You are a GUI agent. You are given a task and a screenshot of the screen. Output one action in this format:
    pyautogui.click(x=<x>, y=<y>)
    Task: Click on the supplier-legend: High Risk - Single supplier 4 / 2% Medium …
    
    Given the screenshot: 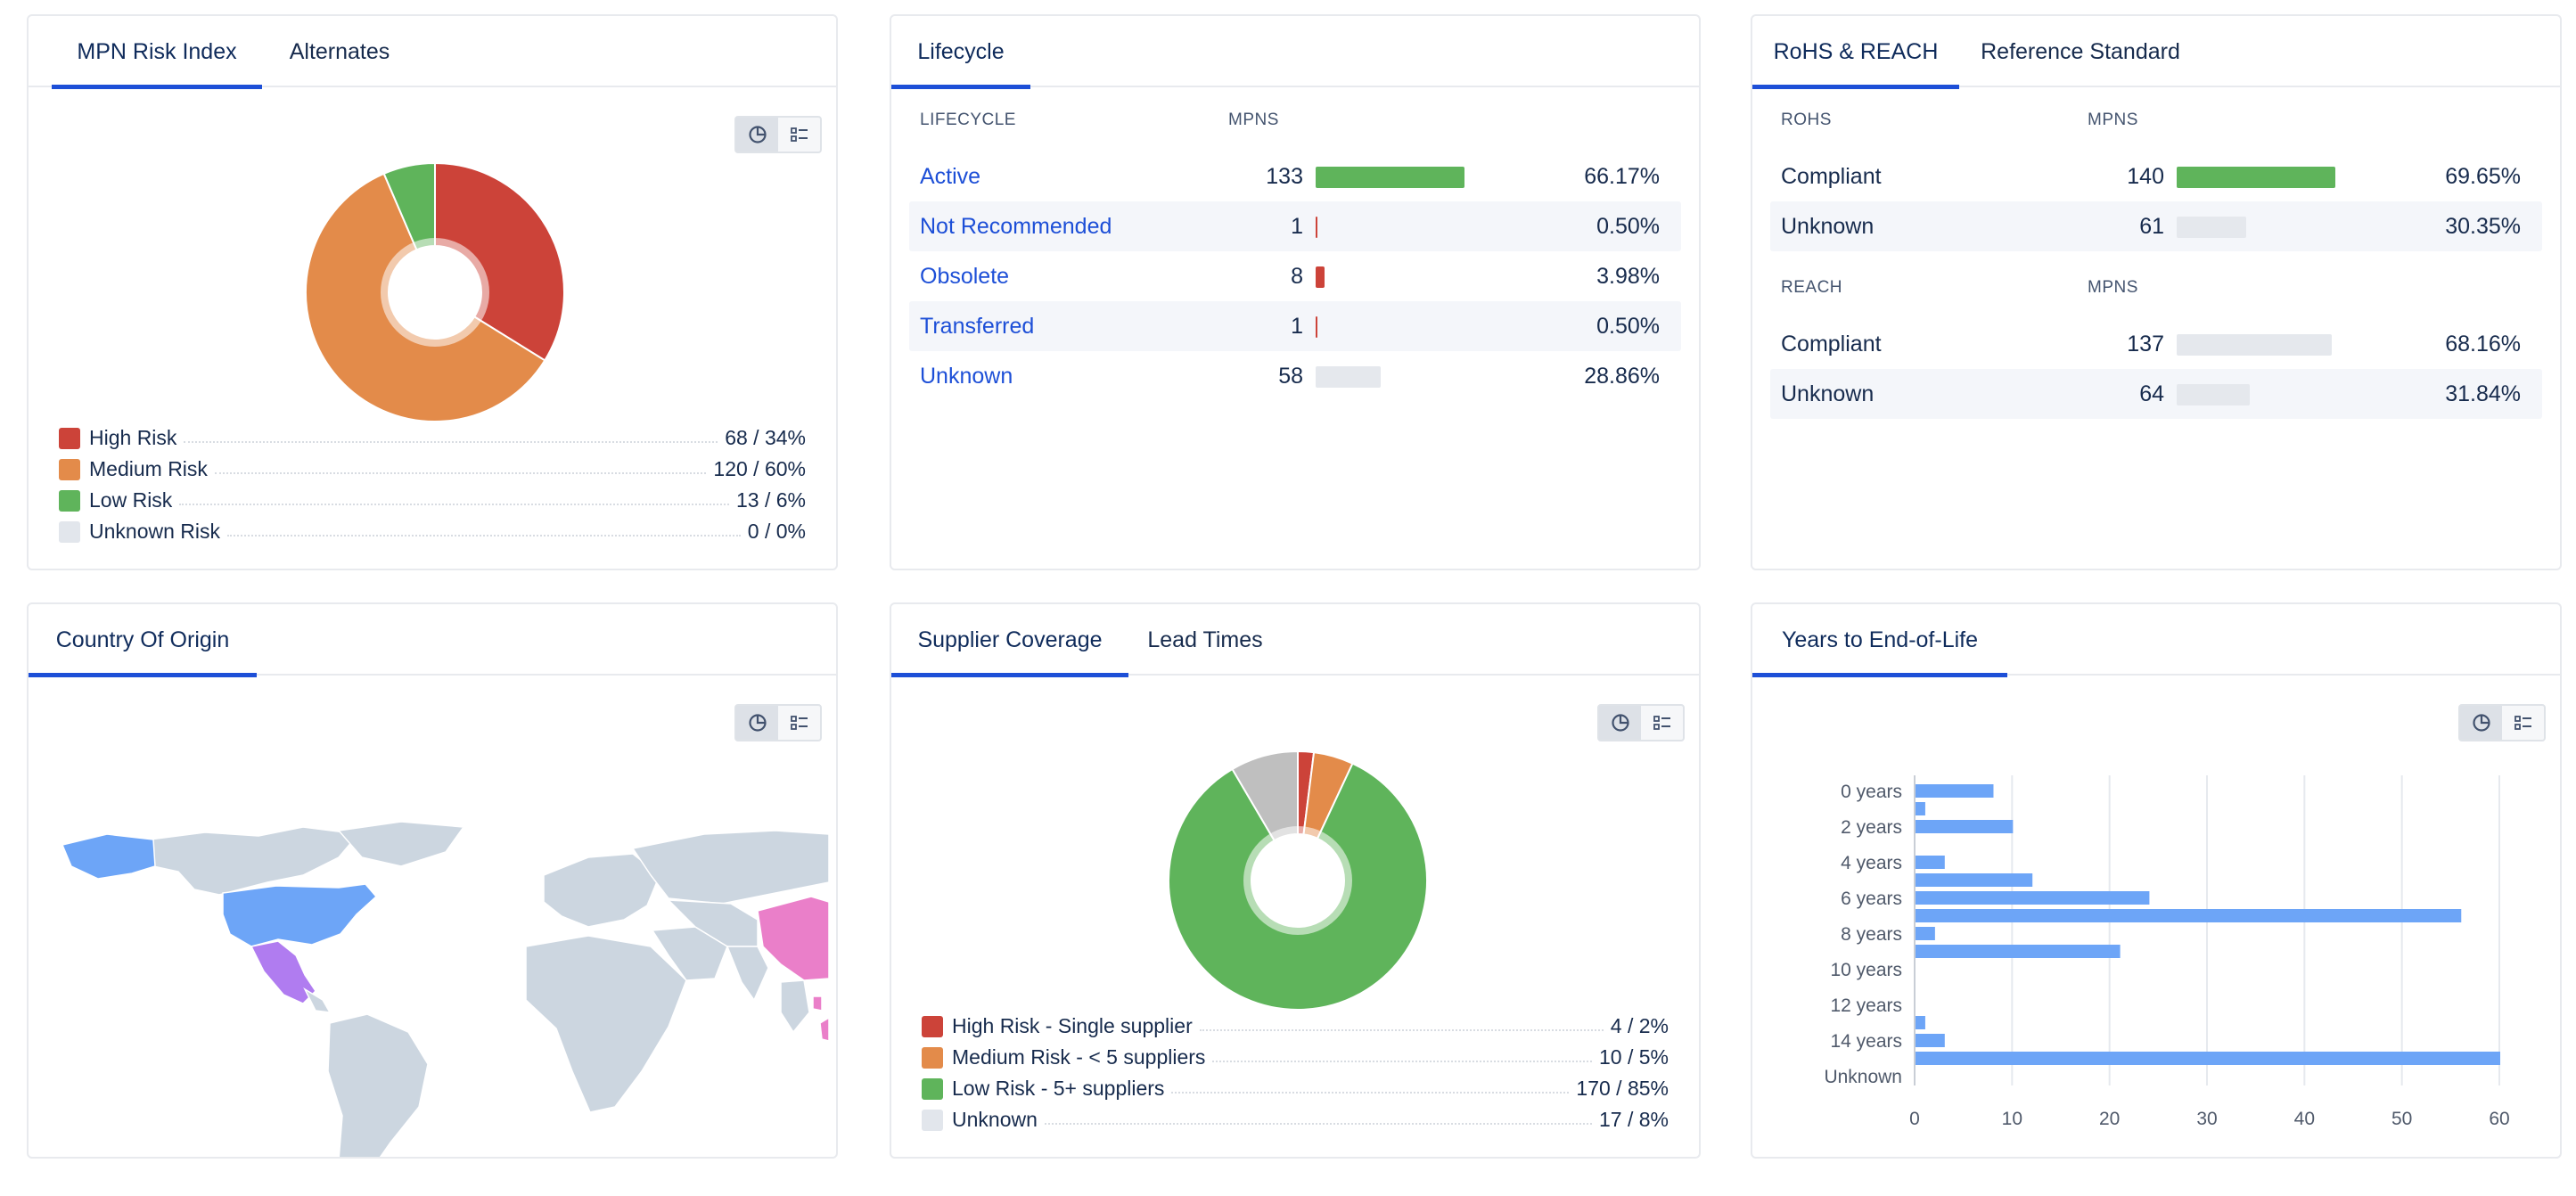 What is the action you would take?
    pyautogui.click(x=1295, y=1077)
    